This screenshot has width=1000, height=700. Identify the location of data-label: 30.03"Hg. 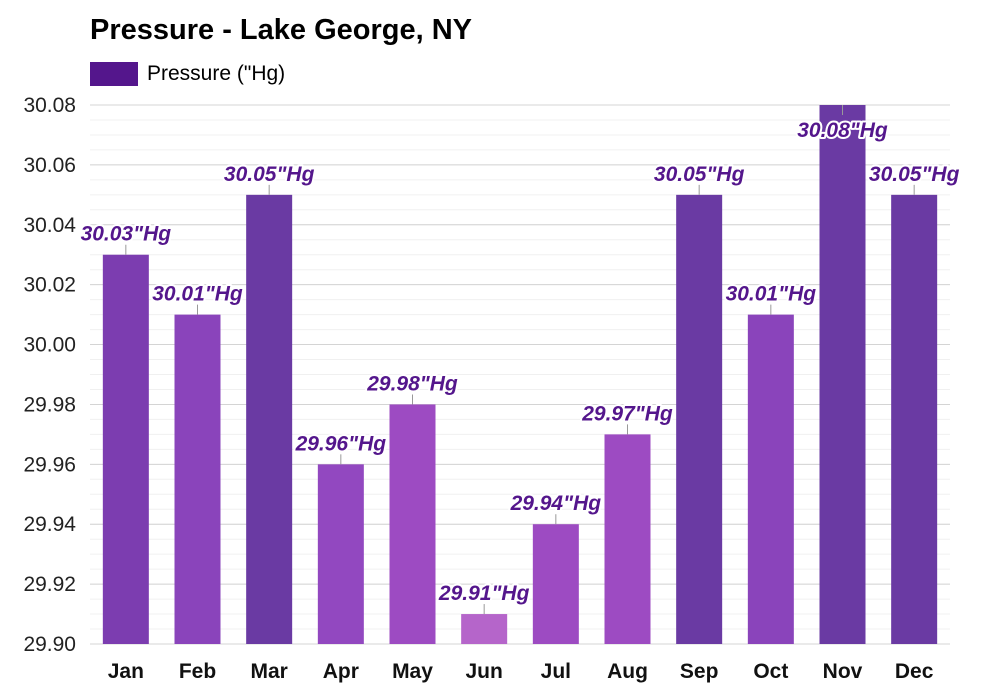
(126, 234).